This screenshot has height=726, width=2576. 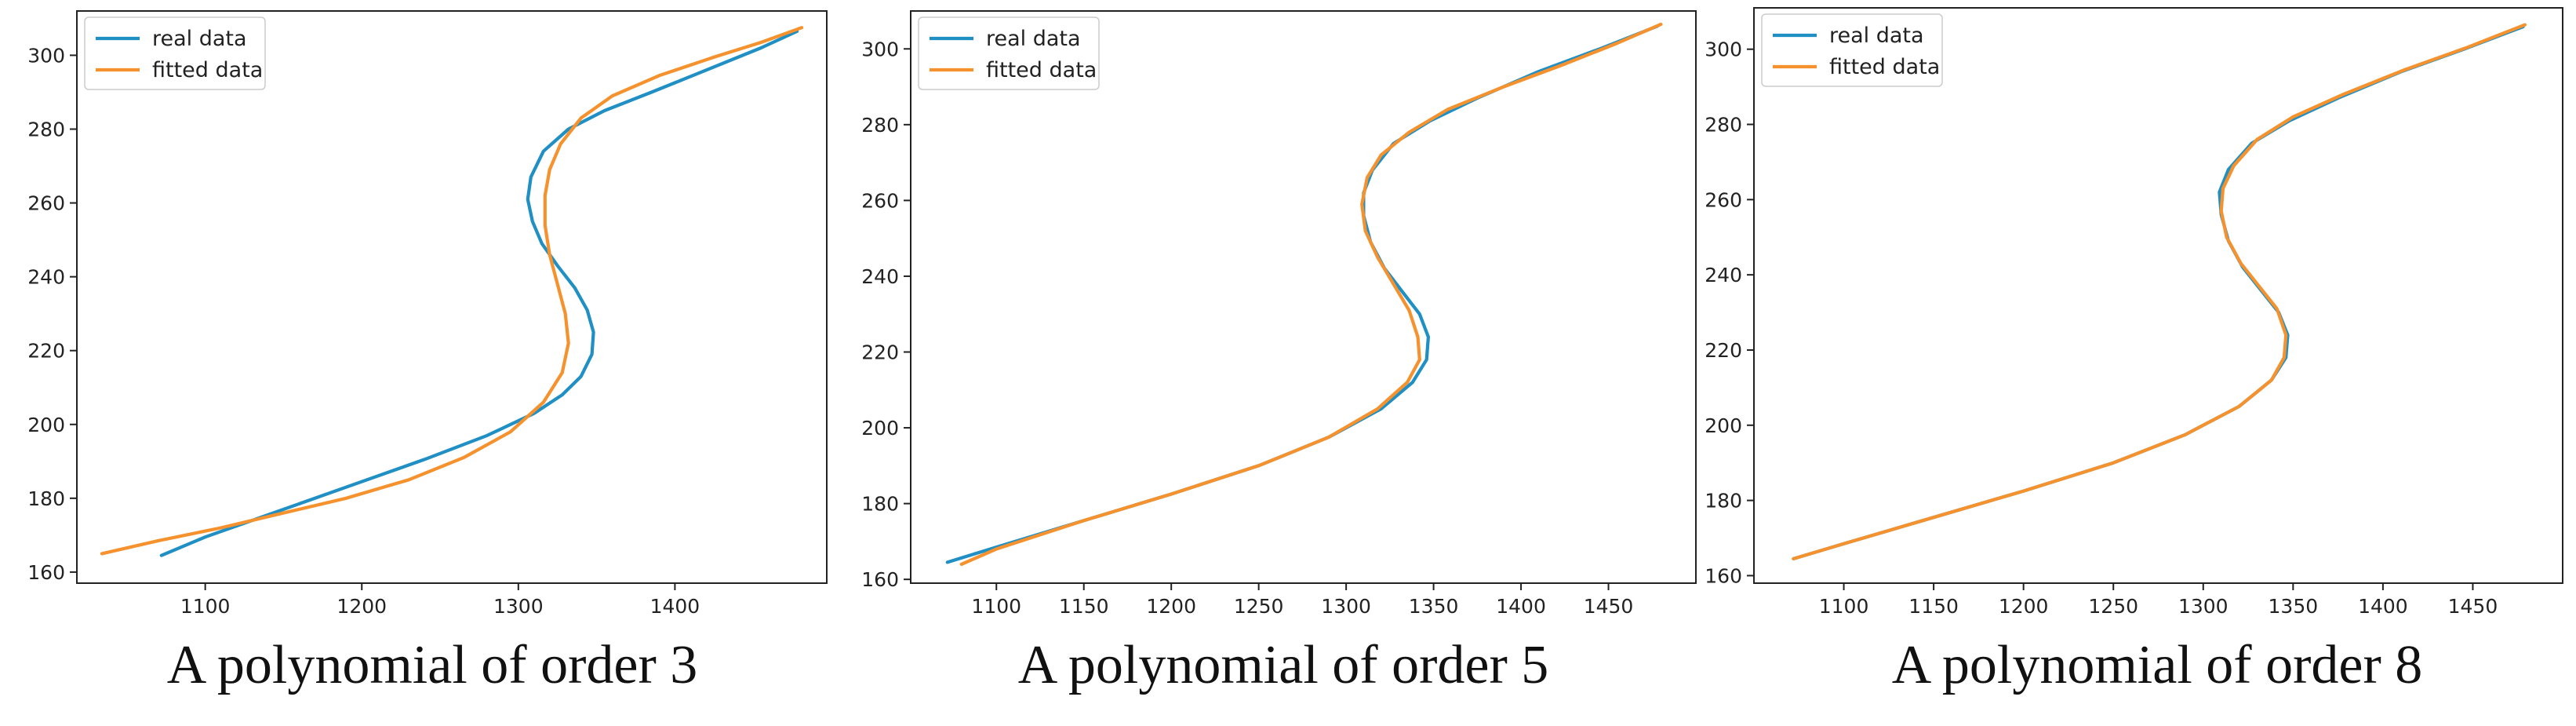 What do you see at coordinates (1852, 50) in the screenshot?
I see `legend-order8: real data fitted data` at bounding box center [1852, 50].